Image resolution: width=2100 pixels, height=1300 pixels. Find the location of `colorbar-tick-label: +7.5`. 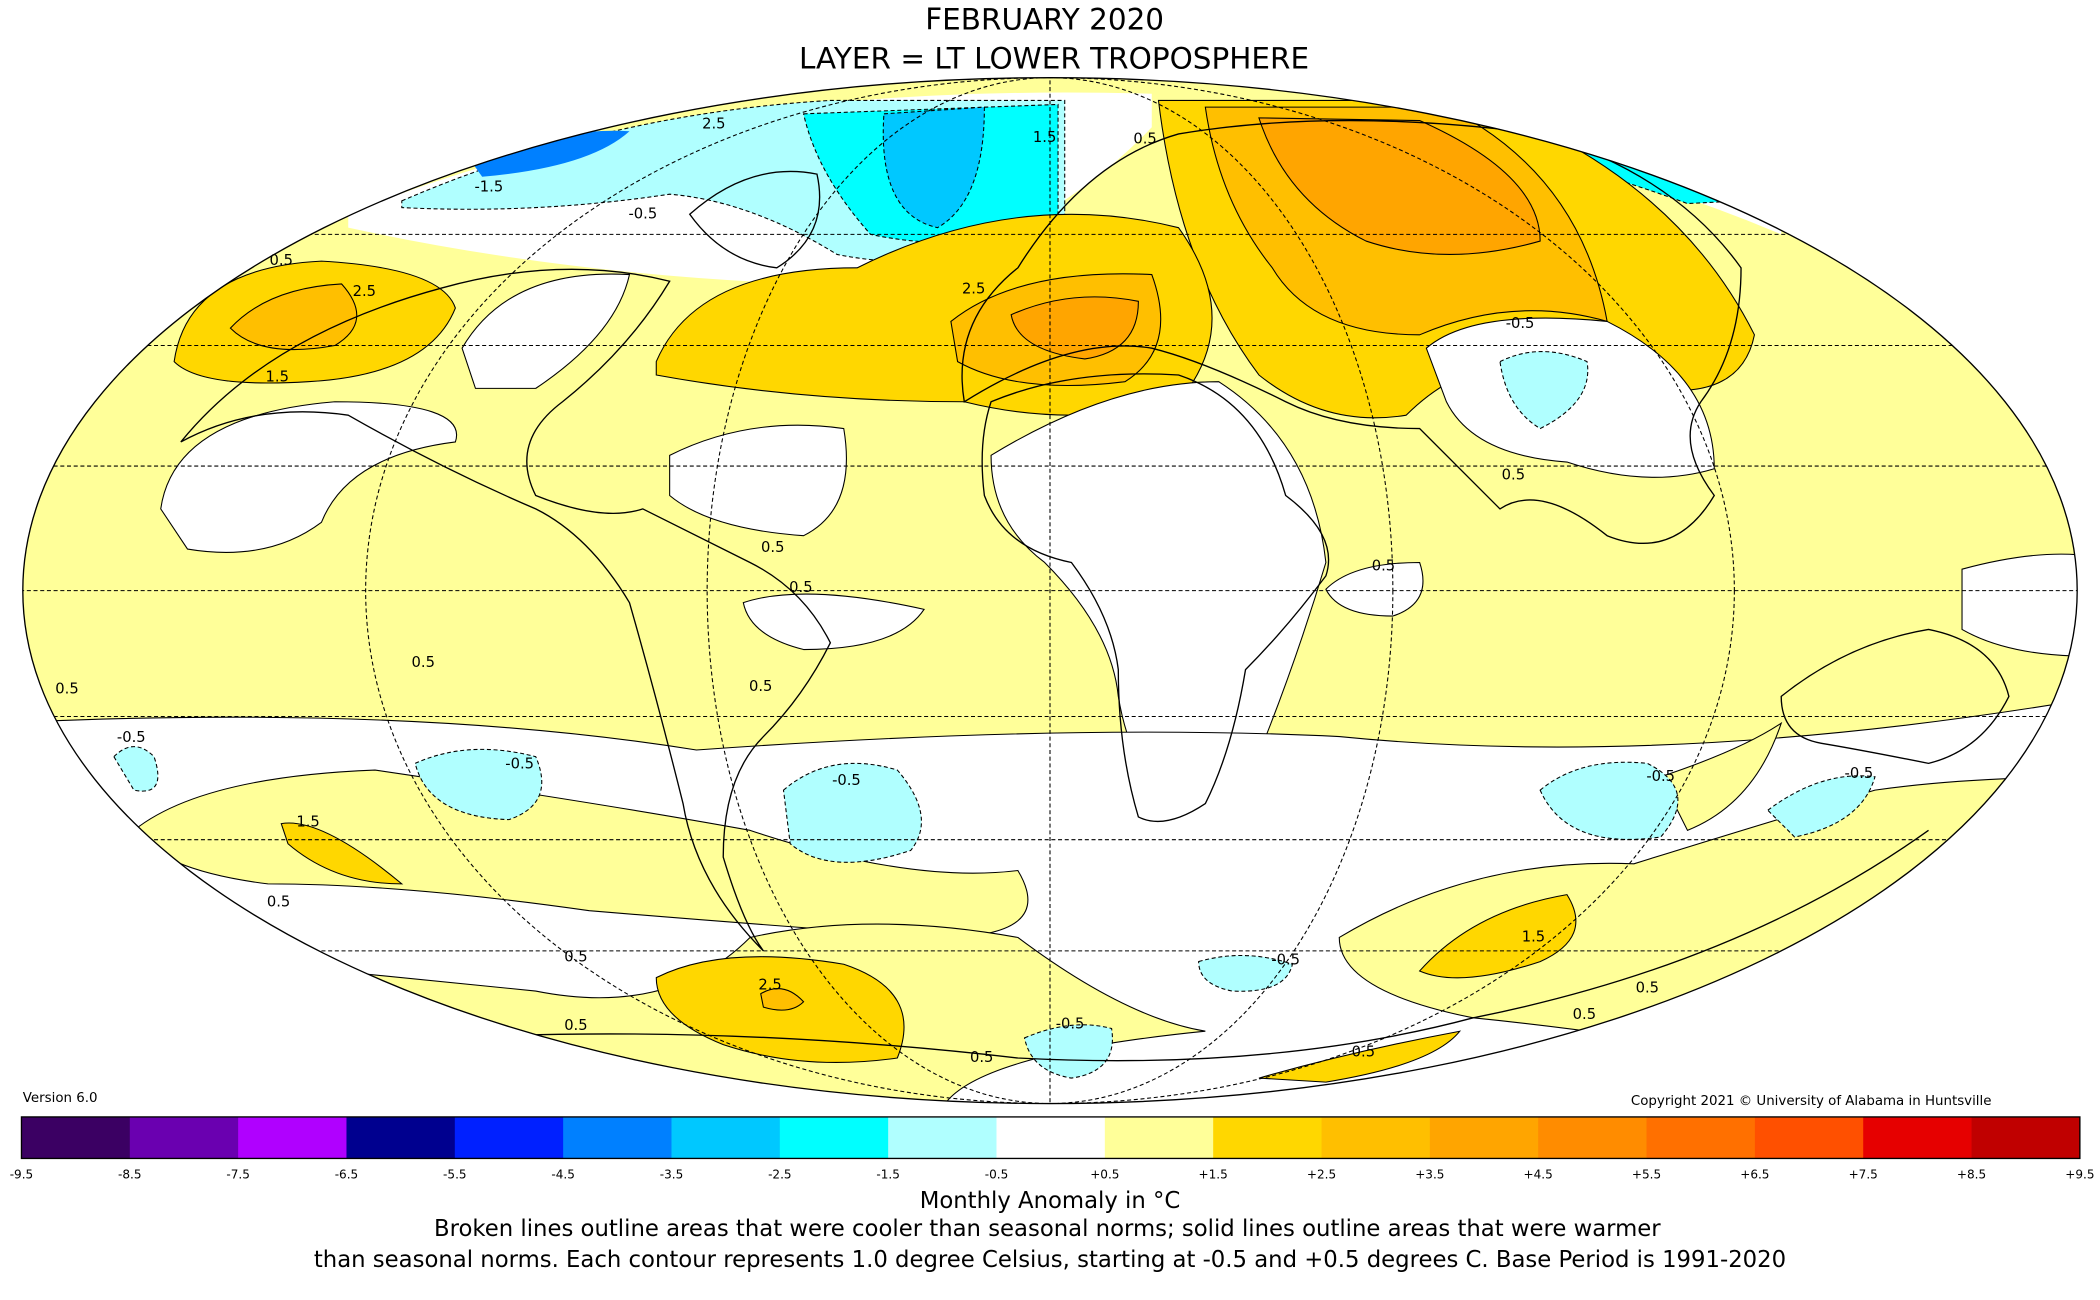

colorbar-tick-label: +7.5 is located at coordinates (1863, 1175).